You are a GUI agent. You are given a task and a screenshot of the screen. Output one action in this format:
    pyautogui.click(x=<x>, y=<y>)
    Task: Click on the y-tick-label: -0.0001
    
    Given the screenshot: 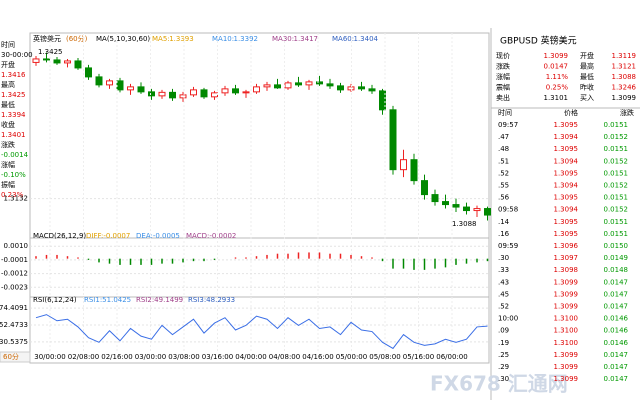 What is the action you would take?
    pyautogui.click(x=14, y=260)
    